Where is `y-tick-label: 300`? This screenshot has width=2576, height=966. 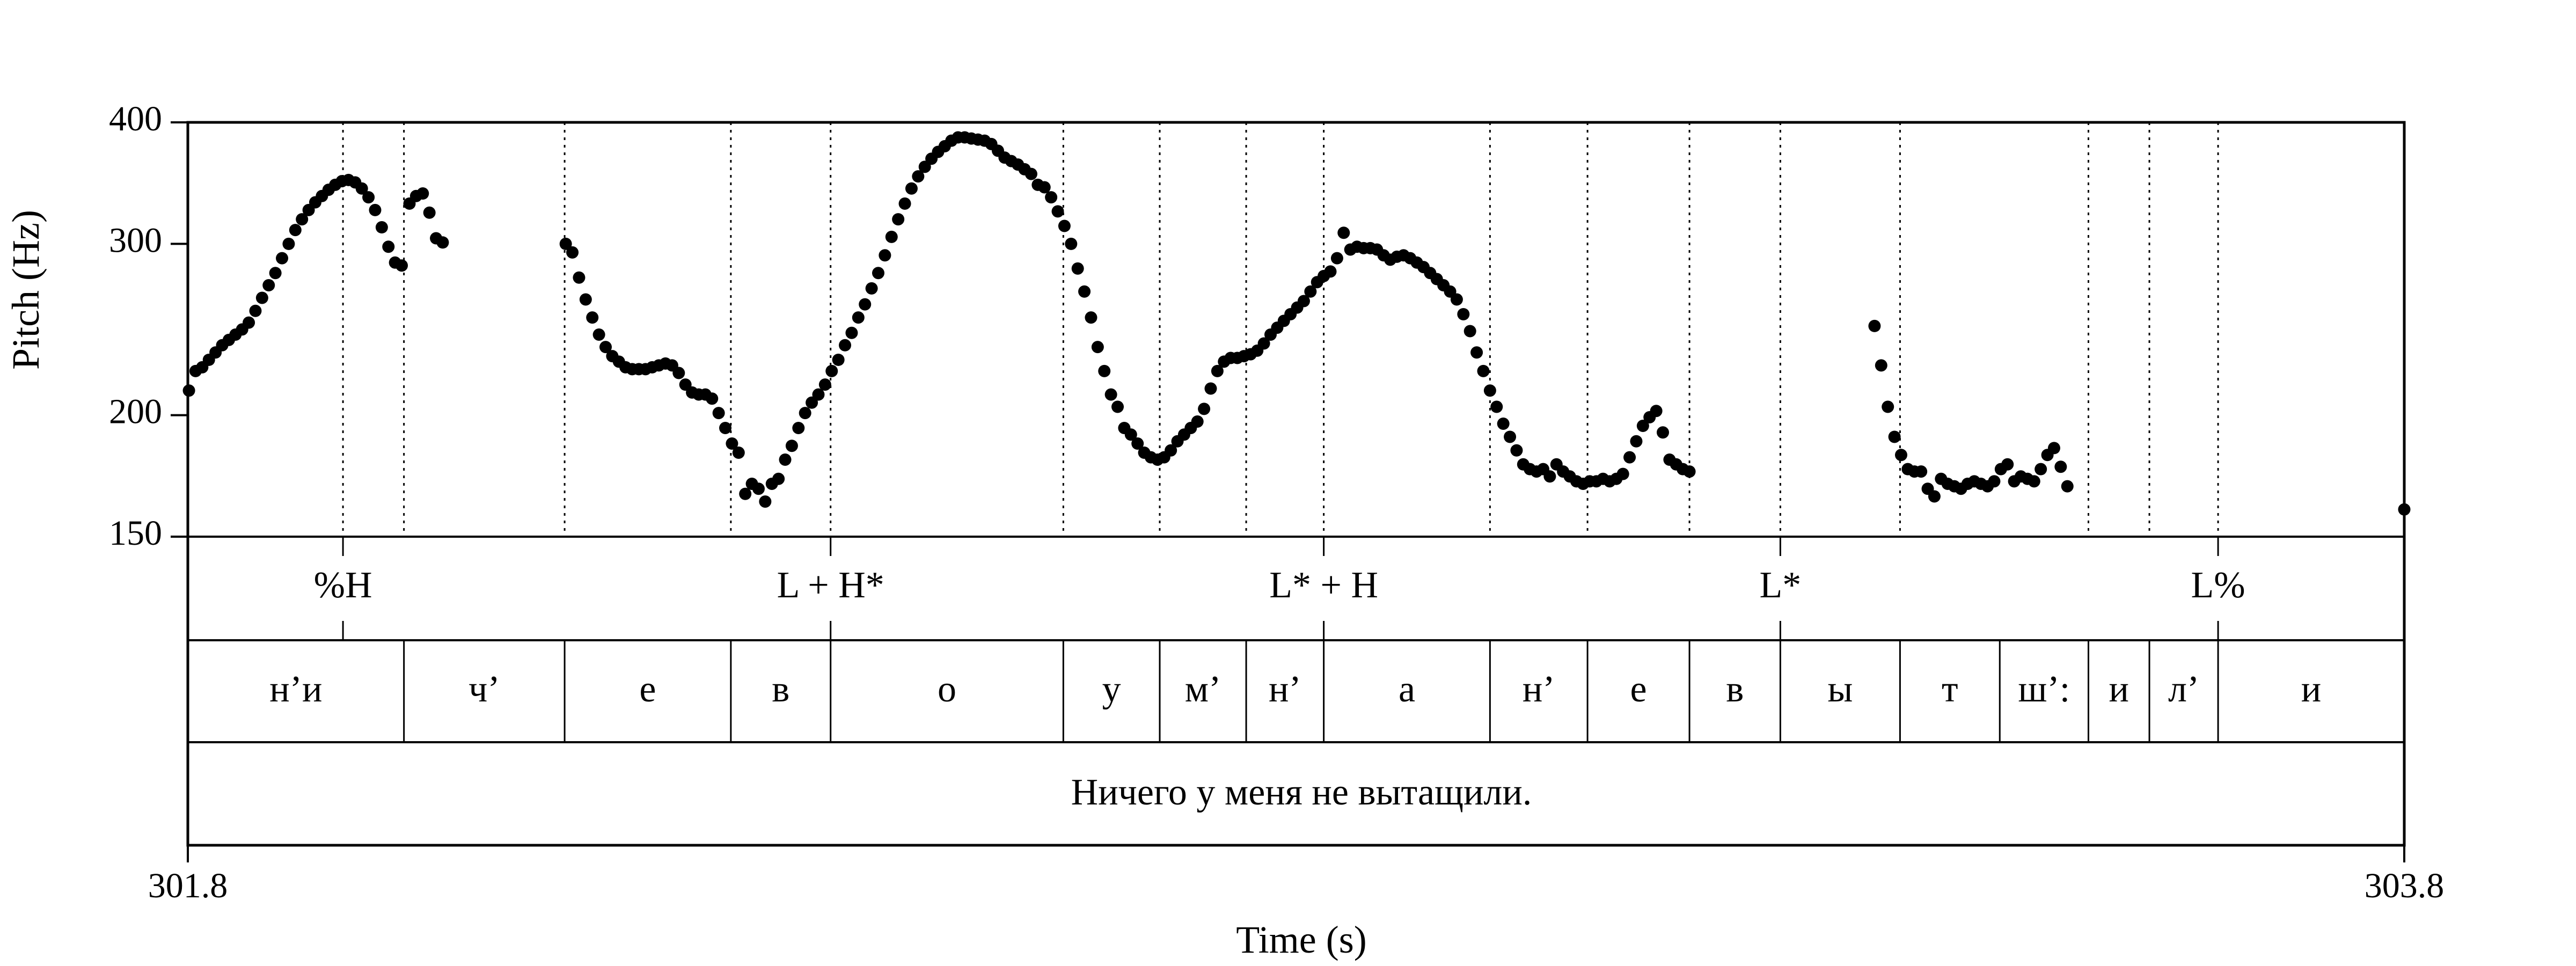
y-tick-label: 300 is located at coordinates (135, 240).